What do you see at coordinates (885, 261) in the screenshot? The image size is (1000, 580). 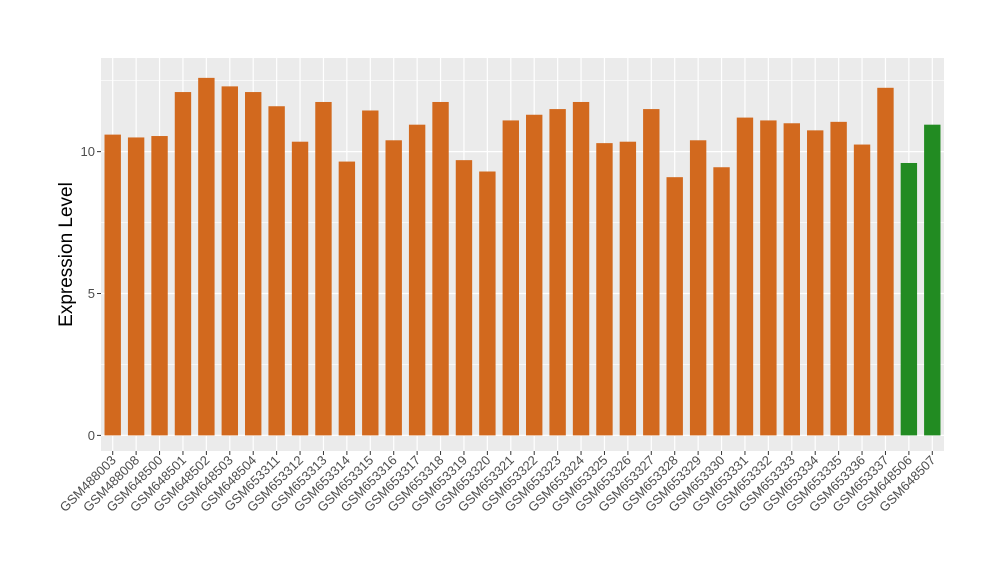 I see `bar-GSM653337` at bounding box center [885, 261].